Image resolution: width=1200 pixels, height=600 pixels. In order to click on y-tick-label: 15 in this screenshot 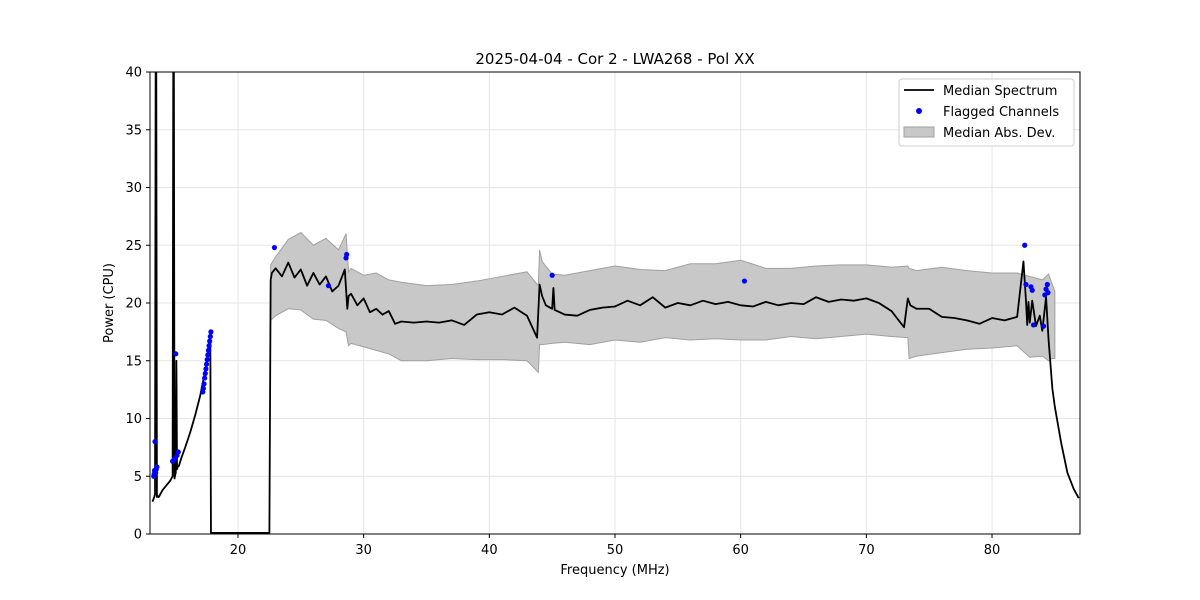, I will do `click(133, 361)`.